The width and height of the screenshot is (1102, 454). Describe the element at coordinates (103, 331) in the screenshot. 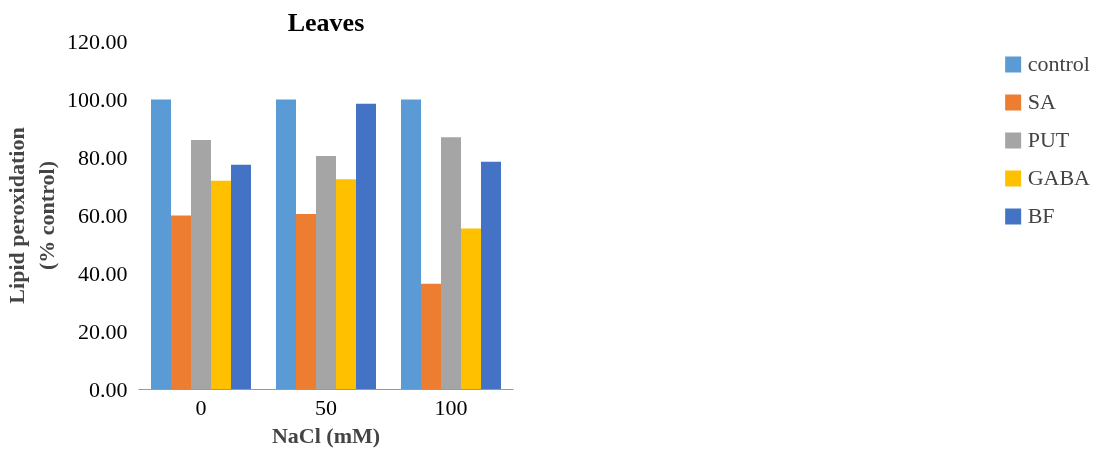

I see `y-tick-label: 20.00` at that location.